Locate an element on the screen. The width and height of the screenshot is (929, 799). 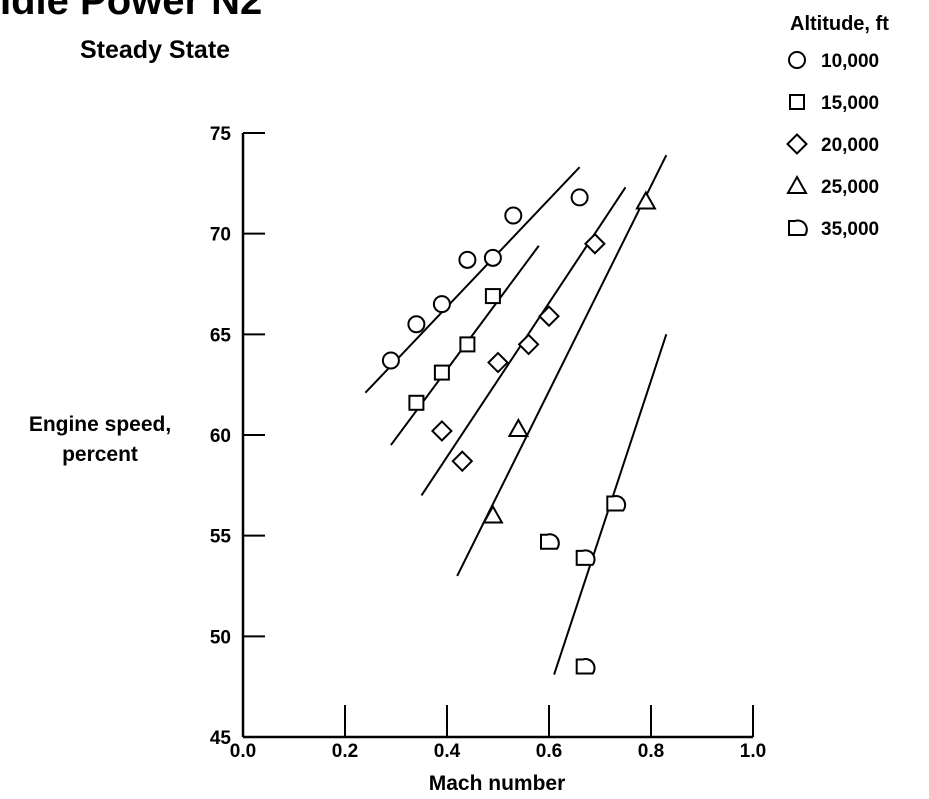
x-tick-label: 1.0 is located at coordinates (753, 751).